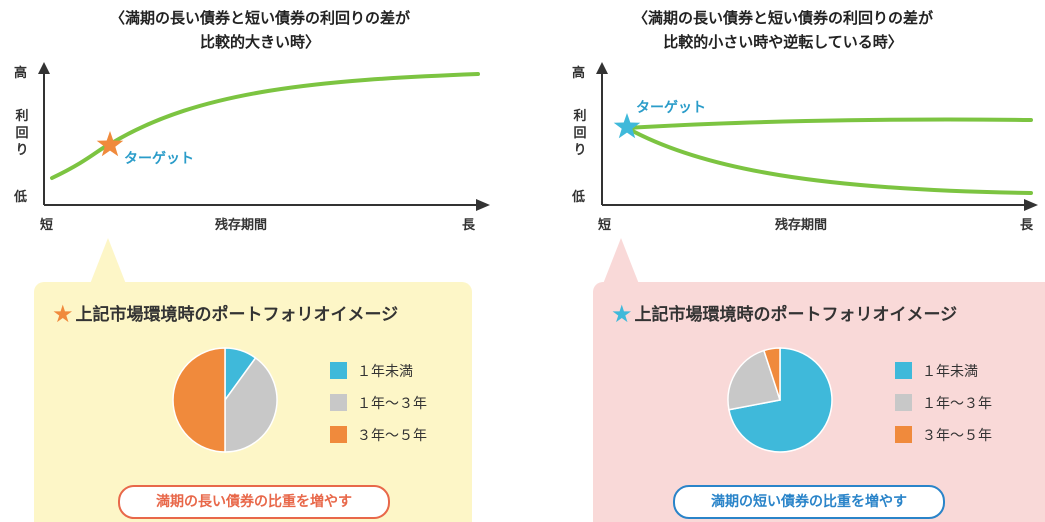  What do you see at coordinates (809, 502) in the screenshot?
I see `strategy-pill: 満期の短い債券の比重を増やす` at bounding box center [809, 502].